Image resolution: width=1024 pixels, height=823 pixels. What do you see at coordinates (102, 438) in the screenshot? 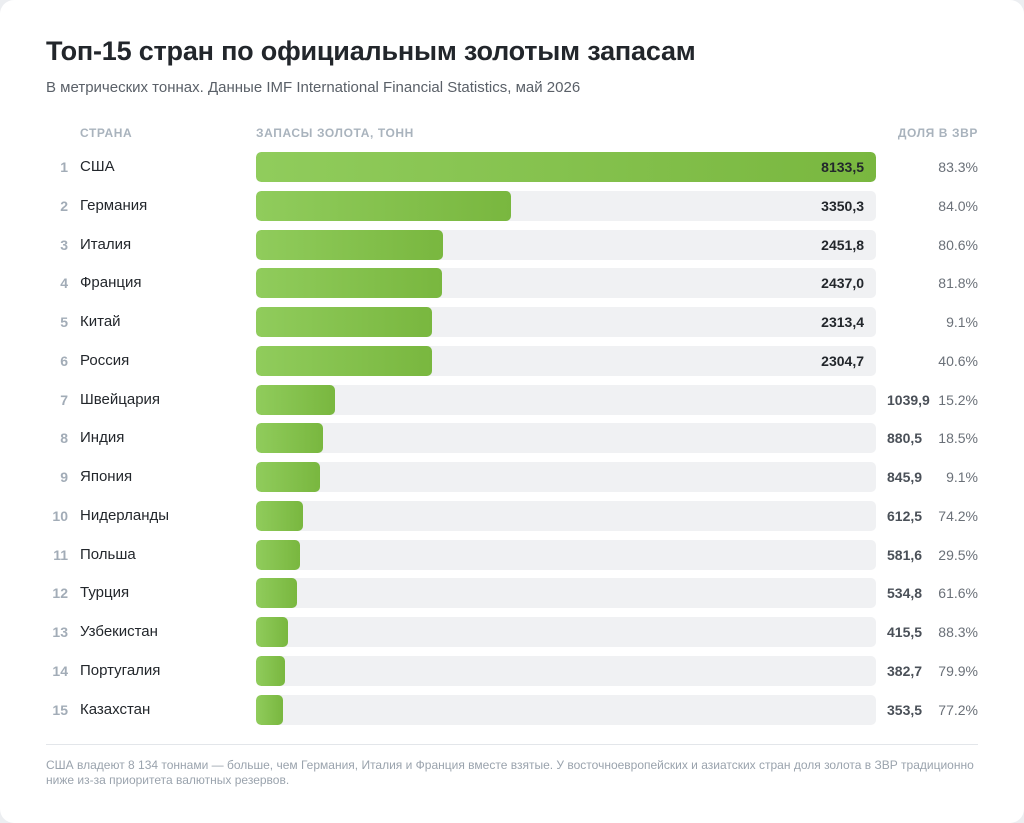
I see `country-label: Индия` at bounding box center [102, 438].